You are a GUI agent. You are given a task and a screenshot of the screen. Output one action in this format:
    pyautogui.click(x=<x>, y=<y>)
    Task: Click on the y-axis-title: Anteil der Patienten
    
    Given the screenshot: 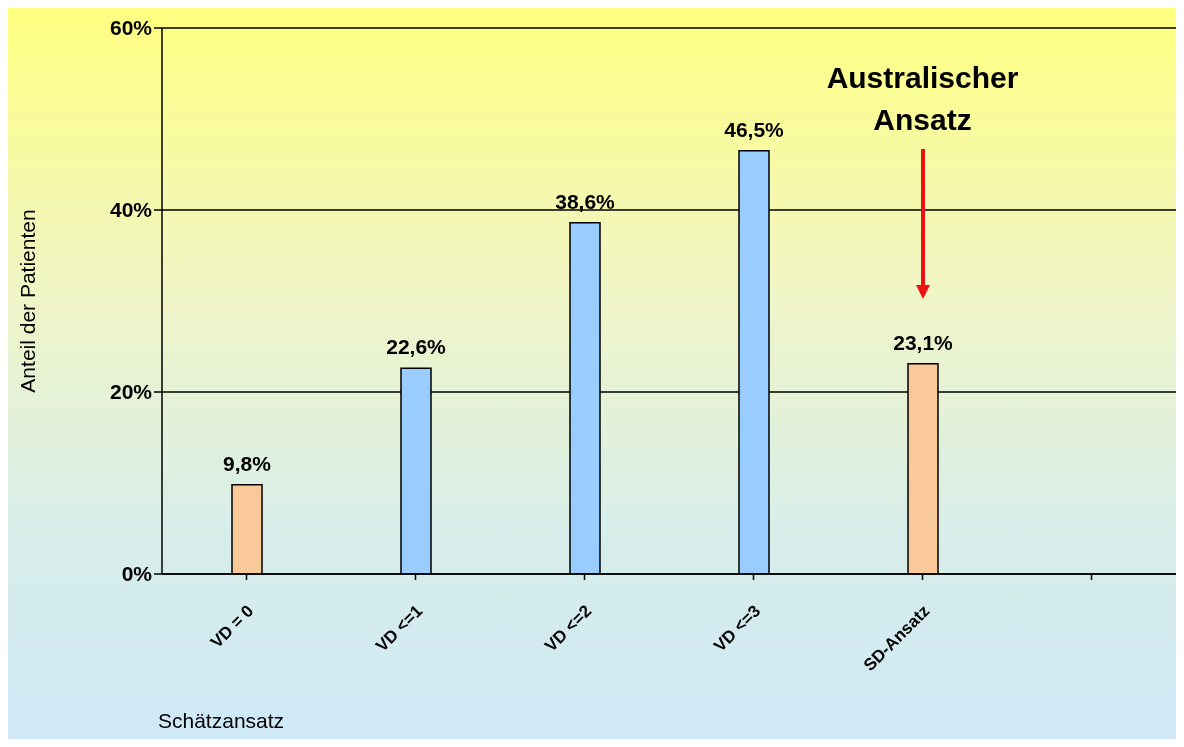 What is the action you would take?
    pyautogui.click(x=28, y=301)
    